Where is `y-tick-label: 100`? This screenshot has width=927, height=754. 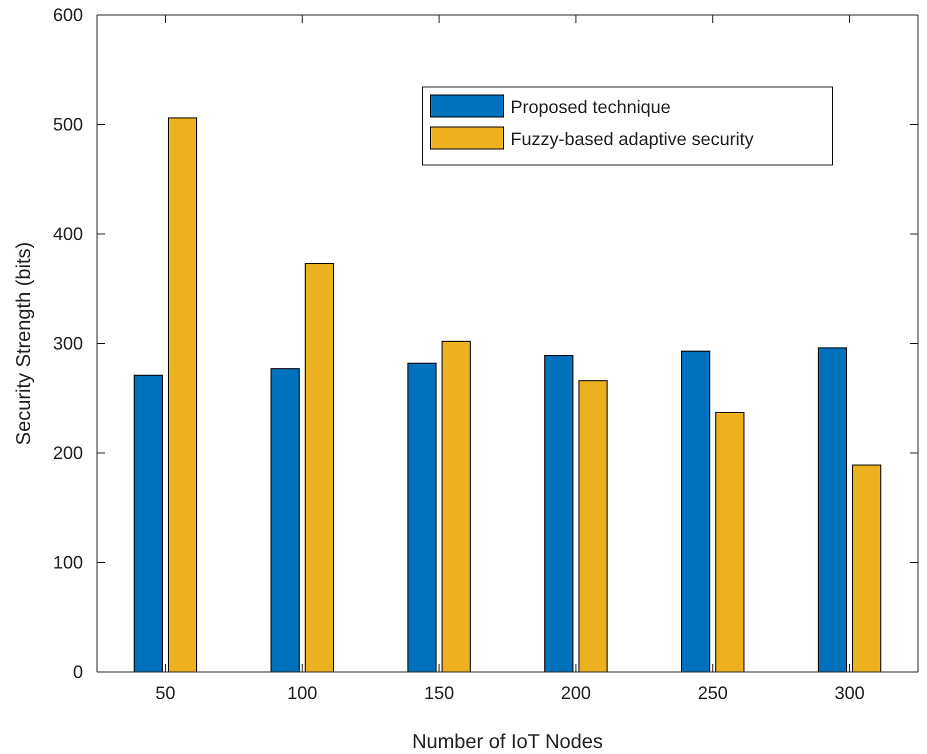
y-tick-label: 100 is located at coordinates (67, 562).